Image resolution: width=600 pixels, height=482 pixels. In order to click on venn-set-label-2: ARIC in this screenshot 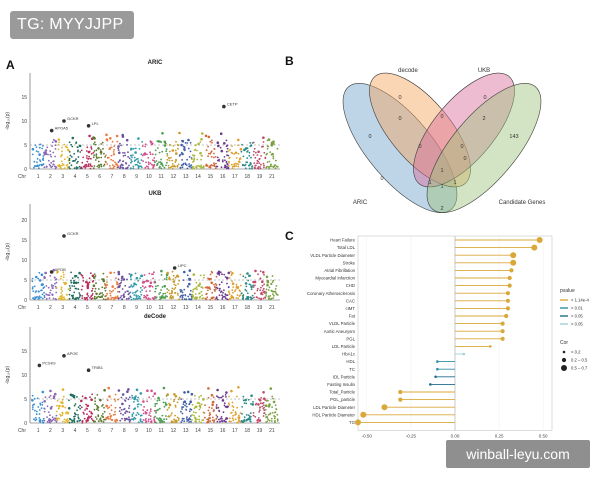, I will do `click(360, 203)`.